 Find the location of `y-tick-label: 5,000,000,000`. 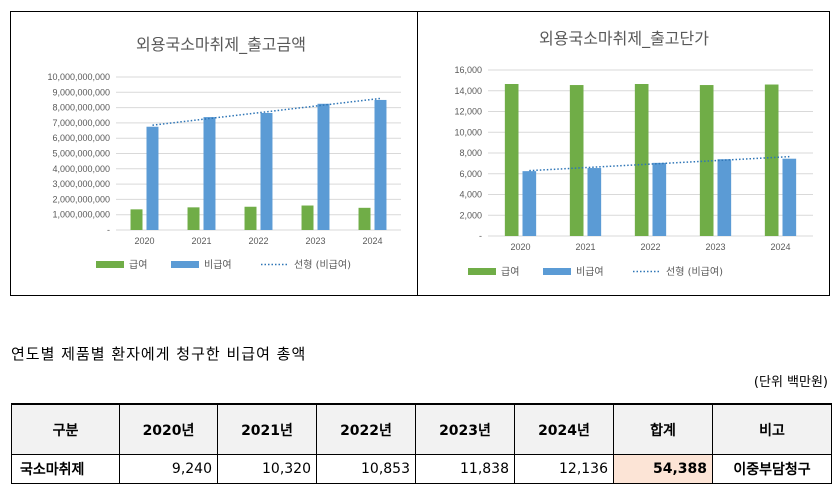

y-tick-label: 5,000,000,000 is located at coordinates (81, 154).